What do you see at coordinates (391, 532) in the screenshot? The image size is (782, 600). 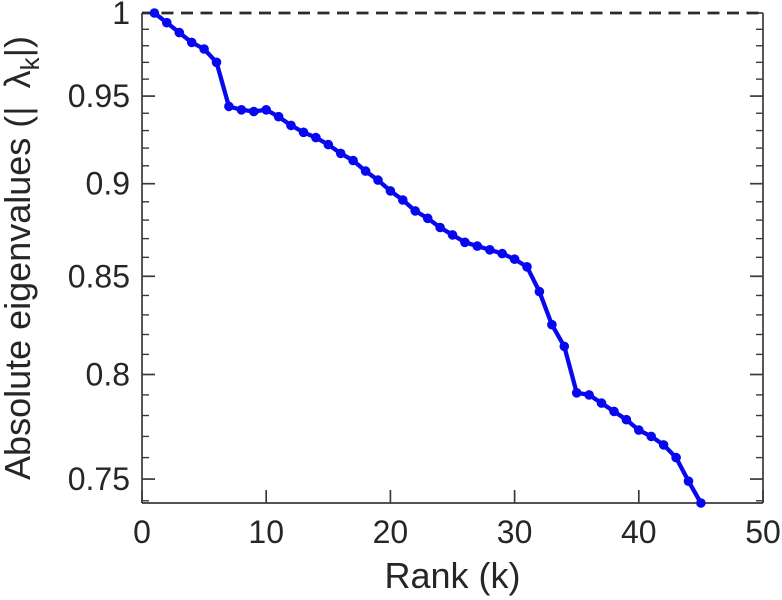 I see `x-tick-label: 20` at bounding box center [391, 532].